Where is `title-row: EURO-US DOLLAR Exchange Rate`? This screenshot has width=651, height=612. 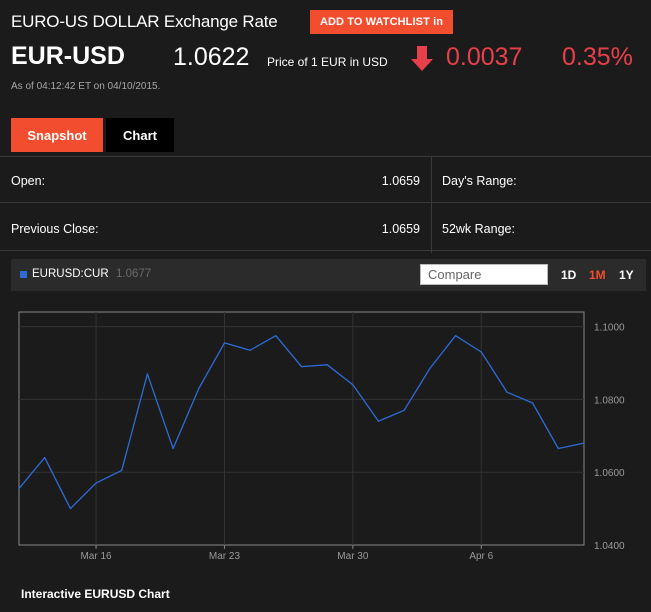
title-row: EURO-US DOLLAR Exchange Rate is located at coordinates (144, 22).